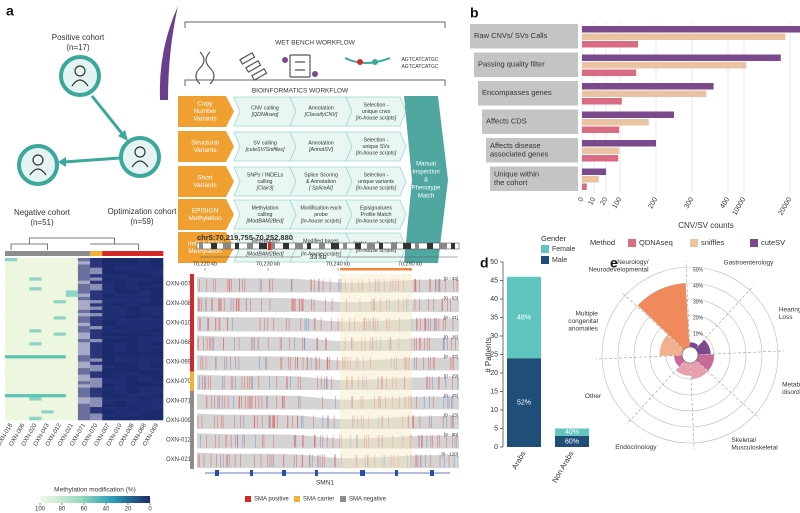 This screenshot has width=800, height=513. I want to click on step-text: Profile Match, so click(376, 215).